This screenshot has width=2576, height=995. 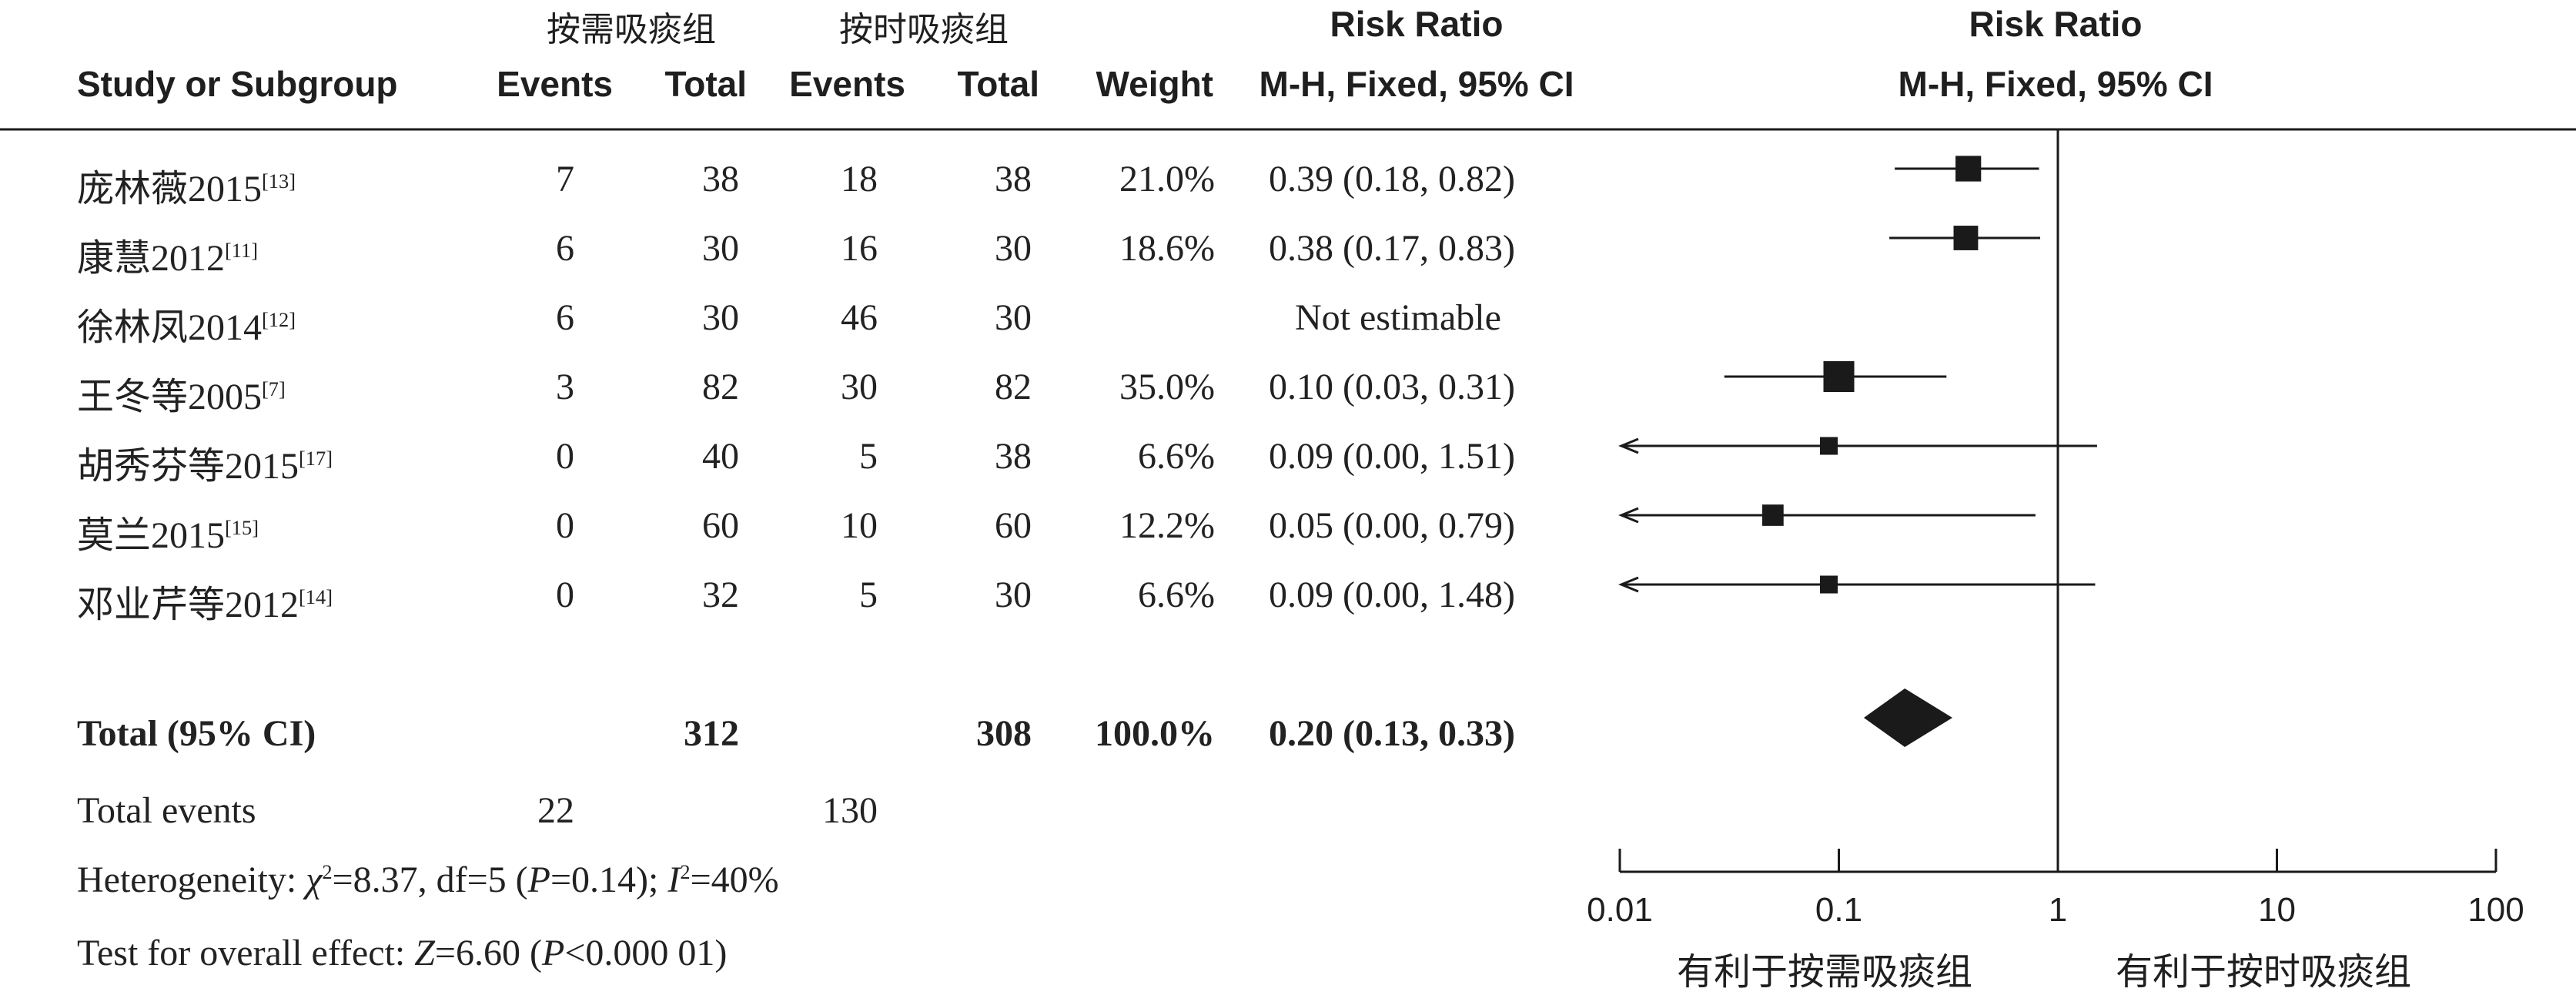 What do you see at coordinates (1392, 456) in the screenshot?
I see `study-ci: 0.09 (0.00, 1.51)` at bounding box center [1392, 456].